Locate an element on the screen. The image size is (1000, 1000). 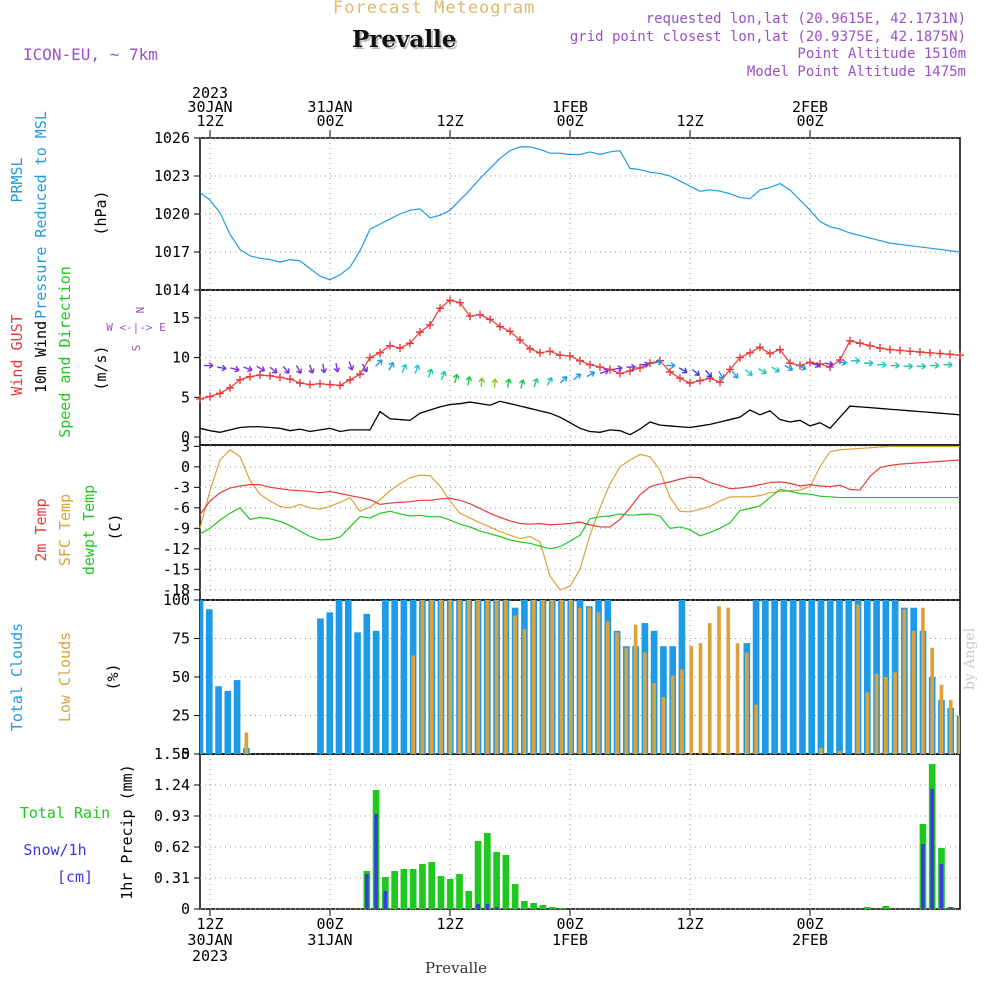
clouds-side-label: Low Clouds is located at coordinates (65, 677).